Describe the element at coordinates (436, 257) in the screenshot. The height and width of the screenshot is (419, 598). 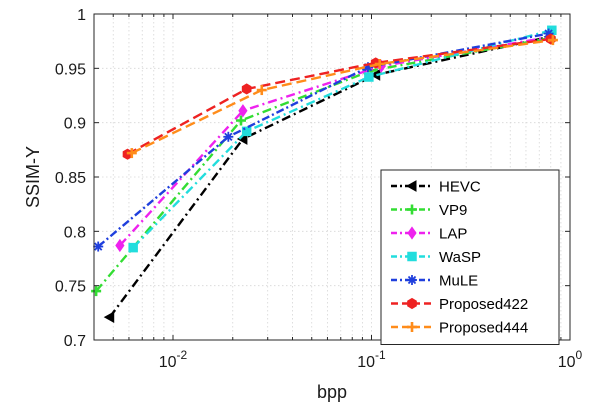
I see `legend-item: WaSP` at that location.